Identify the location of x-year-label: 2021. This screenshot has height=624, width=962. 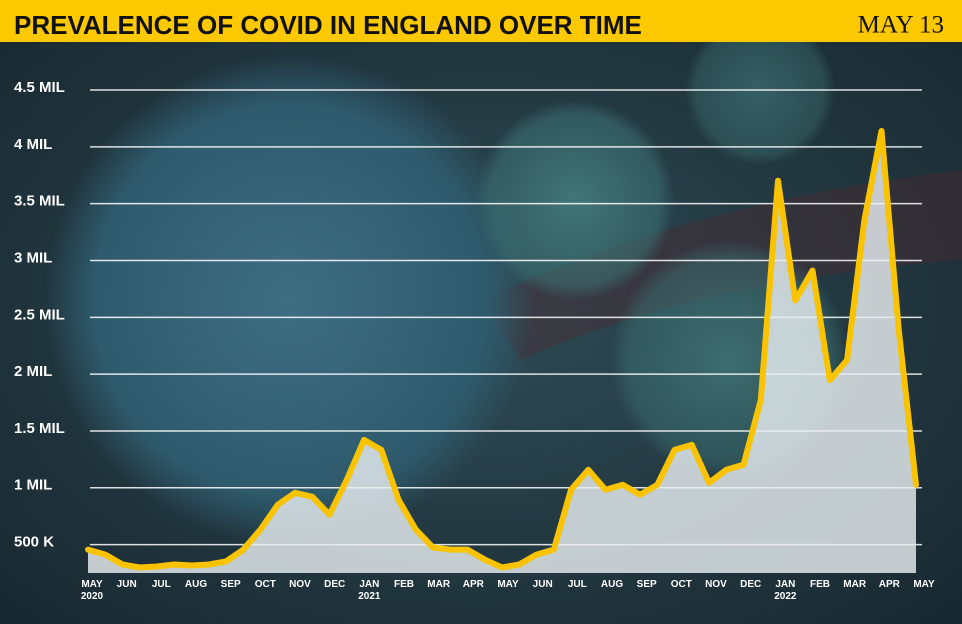
(369, 596).